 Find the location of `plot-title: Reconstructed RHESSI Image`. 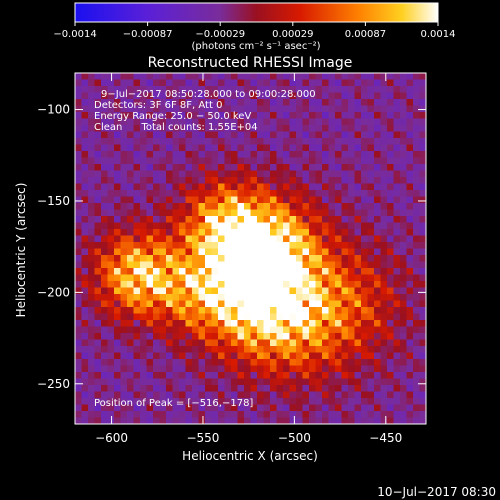

plot-title: Reconstructed RHESSI Image is located at coordinates (250, 63).